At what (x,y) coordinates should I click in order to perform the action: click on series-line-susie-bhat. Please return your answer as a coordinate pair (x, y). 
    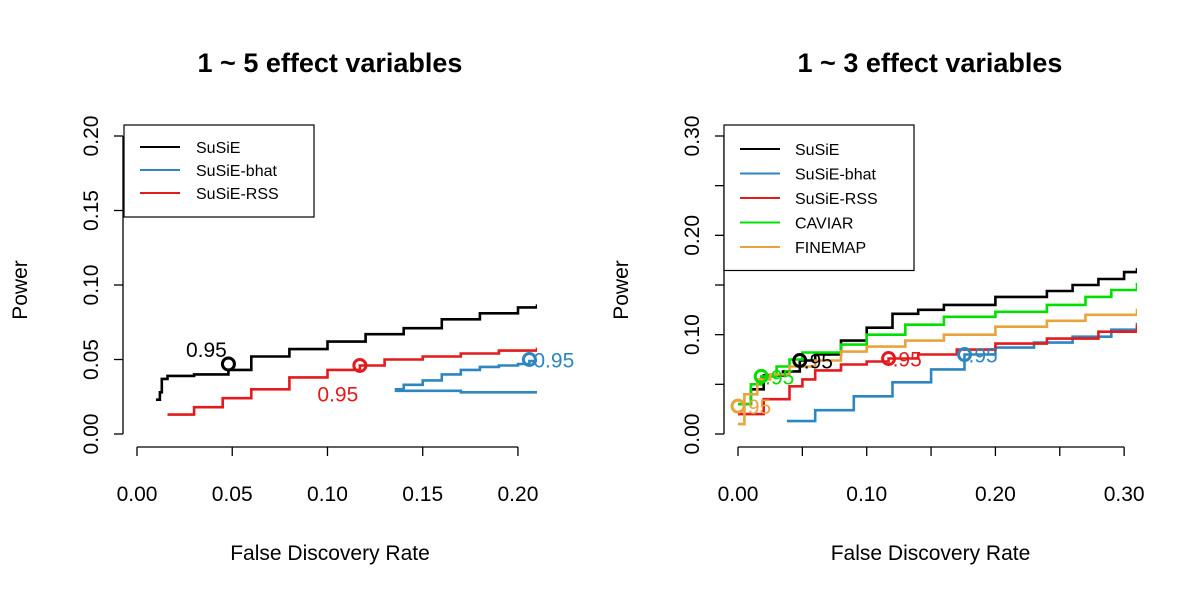
    Looking at the image, I should click on (465, 376).